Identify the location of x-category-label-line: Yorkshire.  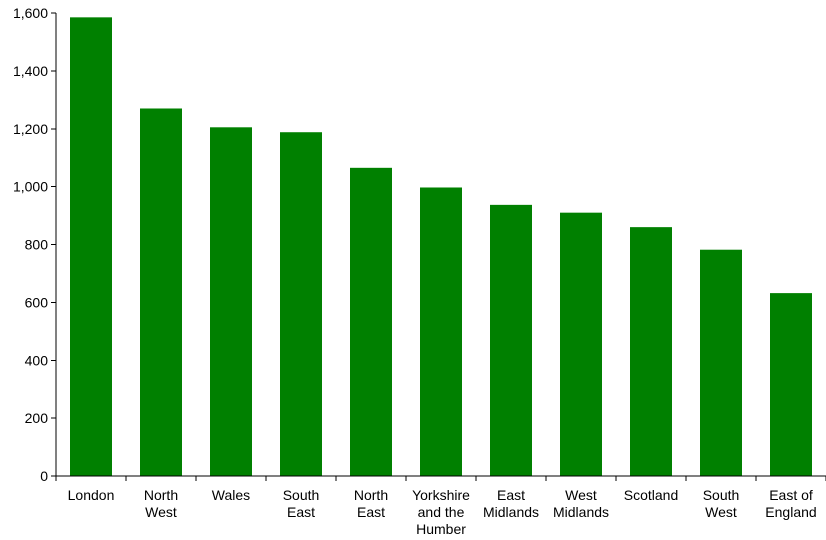
(441, 495).